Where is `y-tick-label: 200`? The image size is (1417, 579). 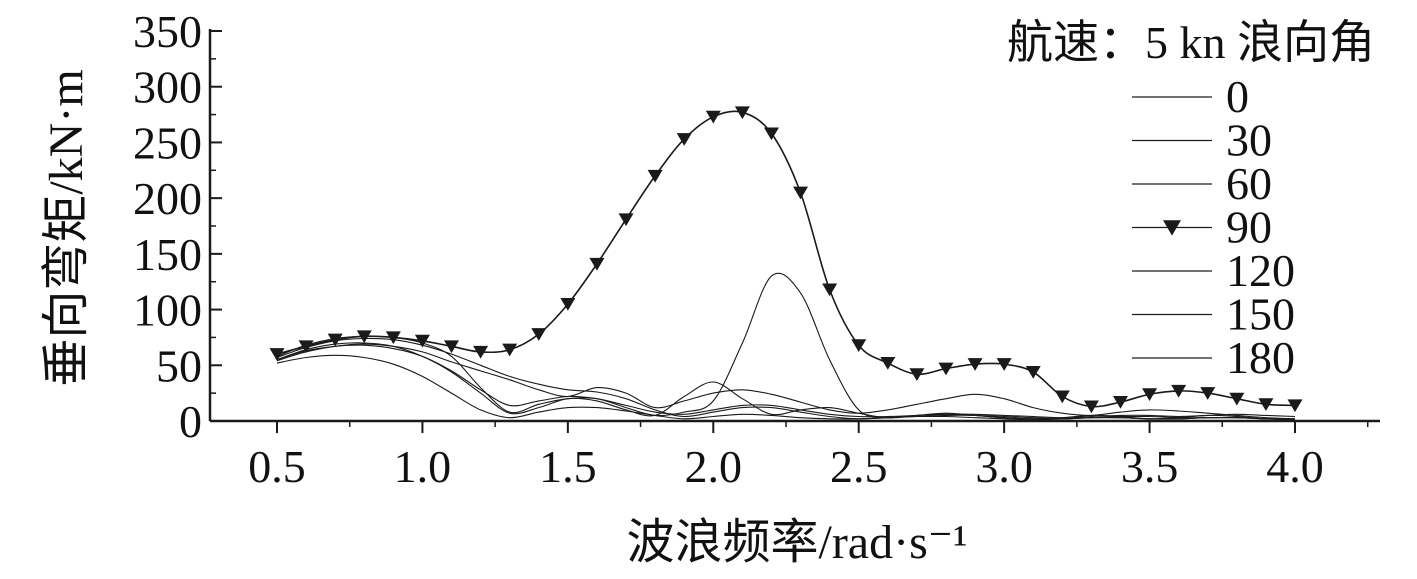
y-tick-label: 200 is located at coordinates (167, 198).